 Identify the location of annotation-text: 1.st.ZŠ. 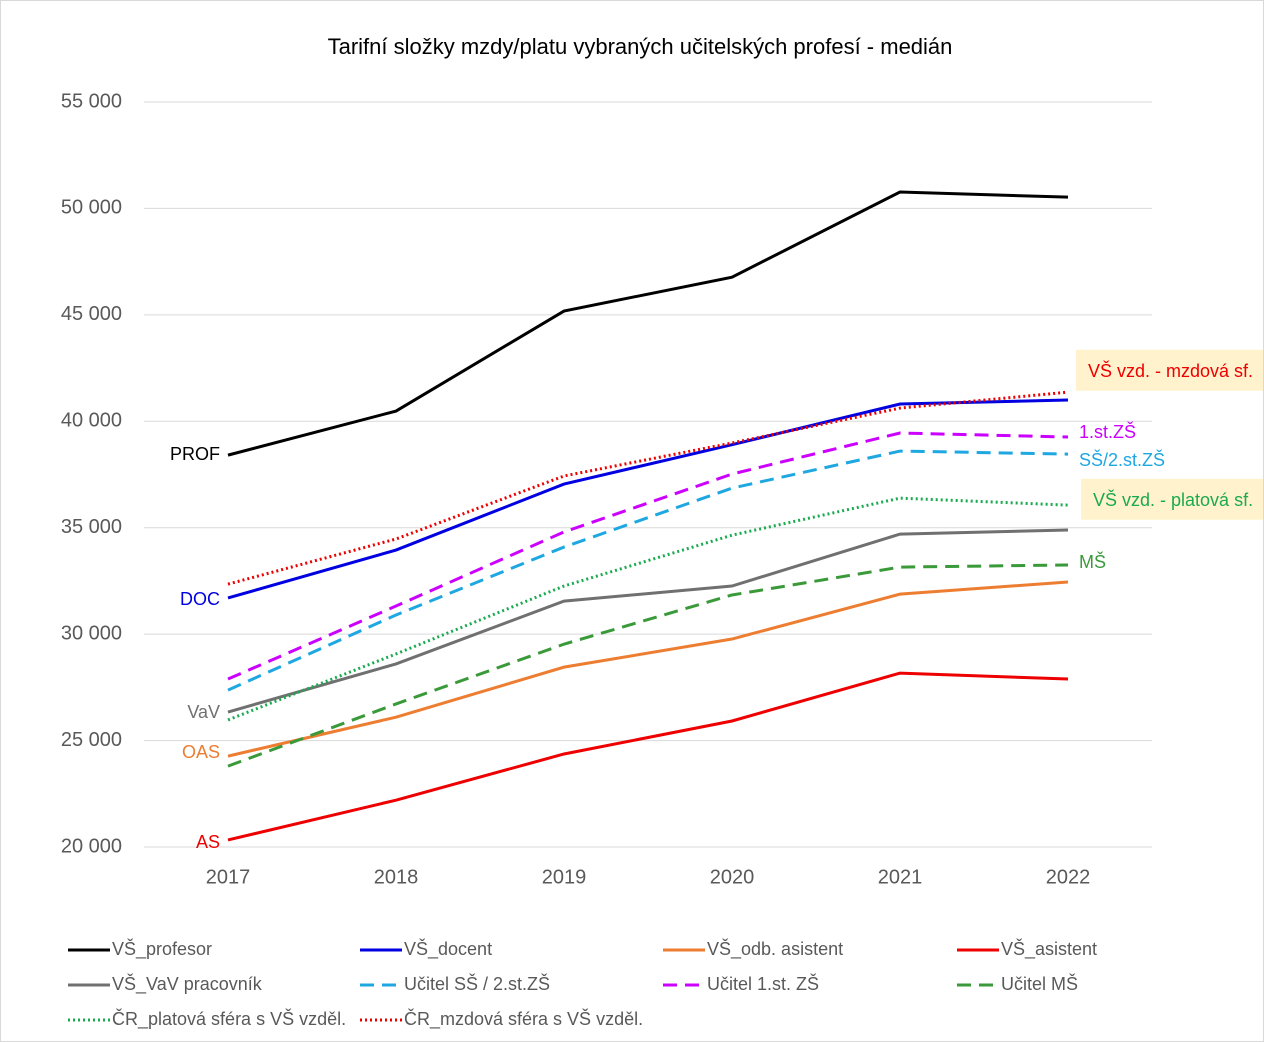
(1107, 431).